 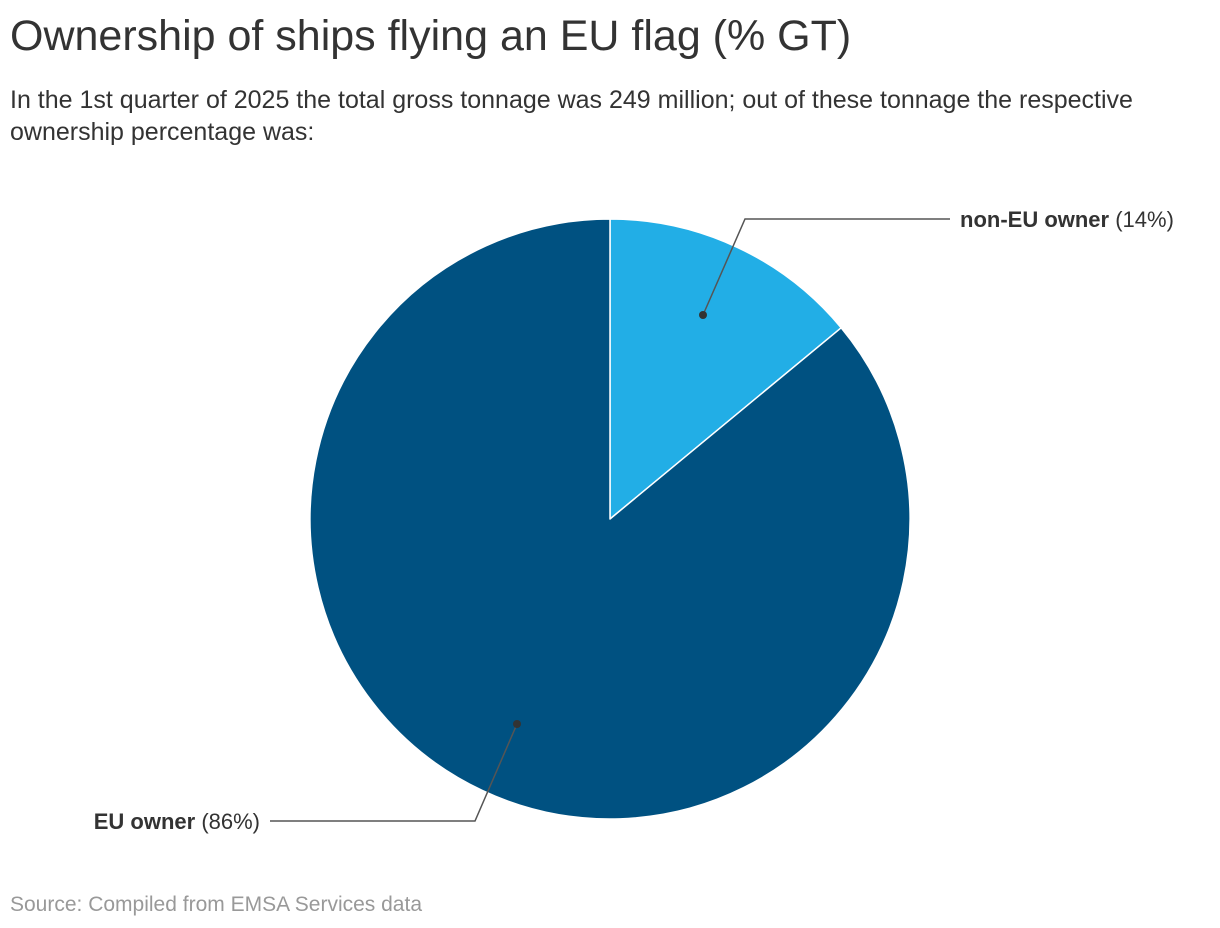 What do you see at coordinates (1144, 219) in the screenshot?
I see `slice-value-non-eu-owner: (14%)` at bounding box center [1144, 219].